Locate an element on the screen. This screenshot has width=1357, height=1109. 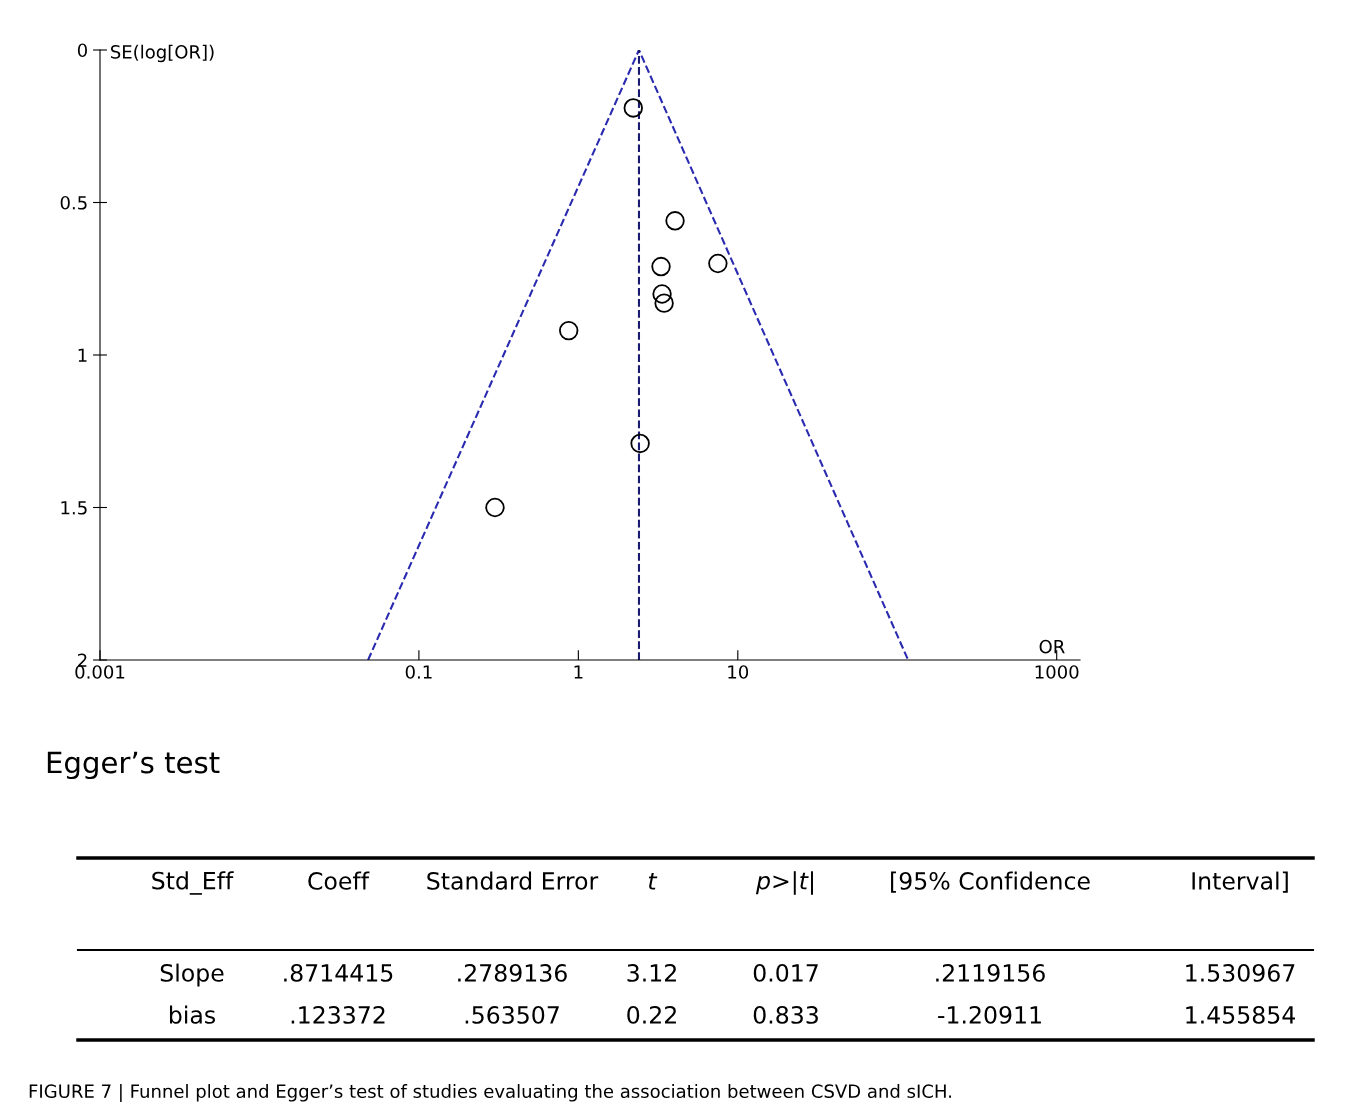
text: 1.530967 is located at coordinates (1240, 972).